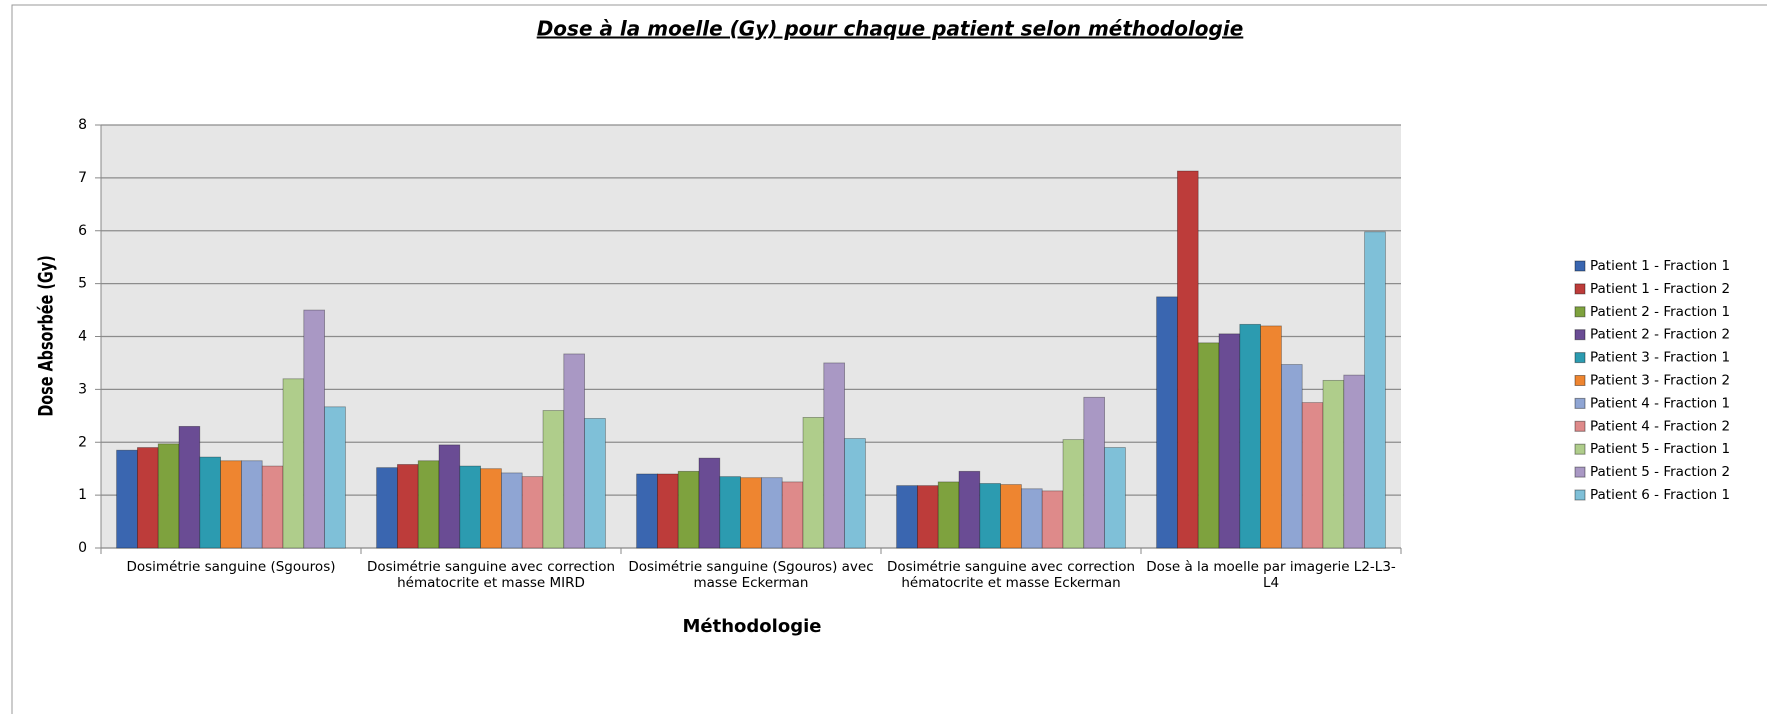 The image size is (1767, 714). I want to click on x-tick-label: Dose à la moelle par imagerie L2-L3-L4, so click(1271, 575).